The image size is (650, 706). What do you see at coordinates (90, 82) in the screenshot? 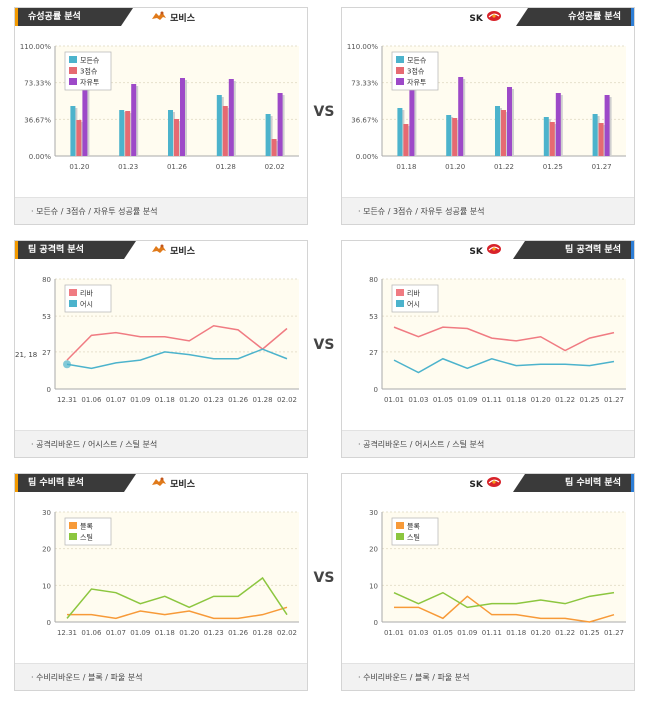
I see `legend-label: 자유투` at bounding box center [90, 82].